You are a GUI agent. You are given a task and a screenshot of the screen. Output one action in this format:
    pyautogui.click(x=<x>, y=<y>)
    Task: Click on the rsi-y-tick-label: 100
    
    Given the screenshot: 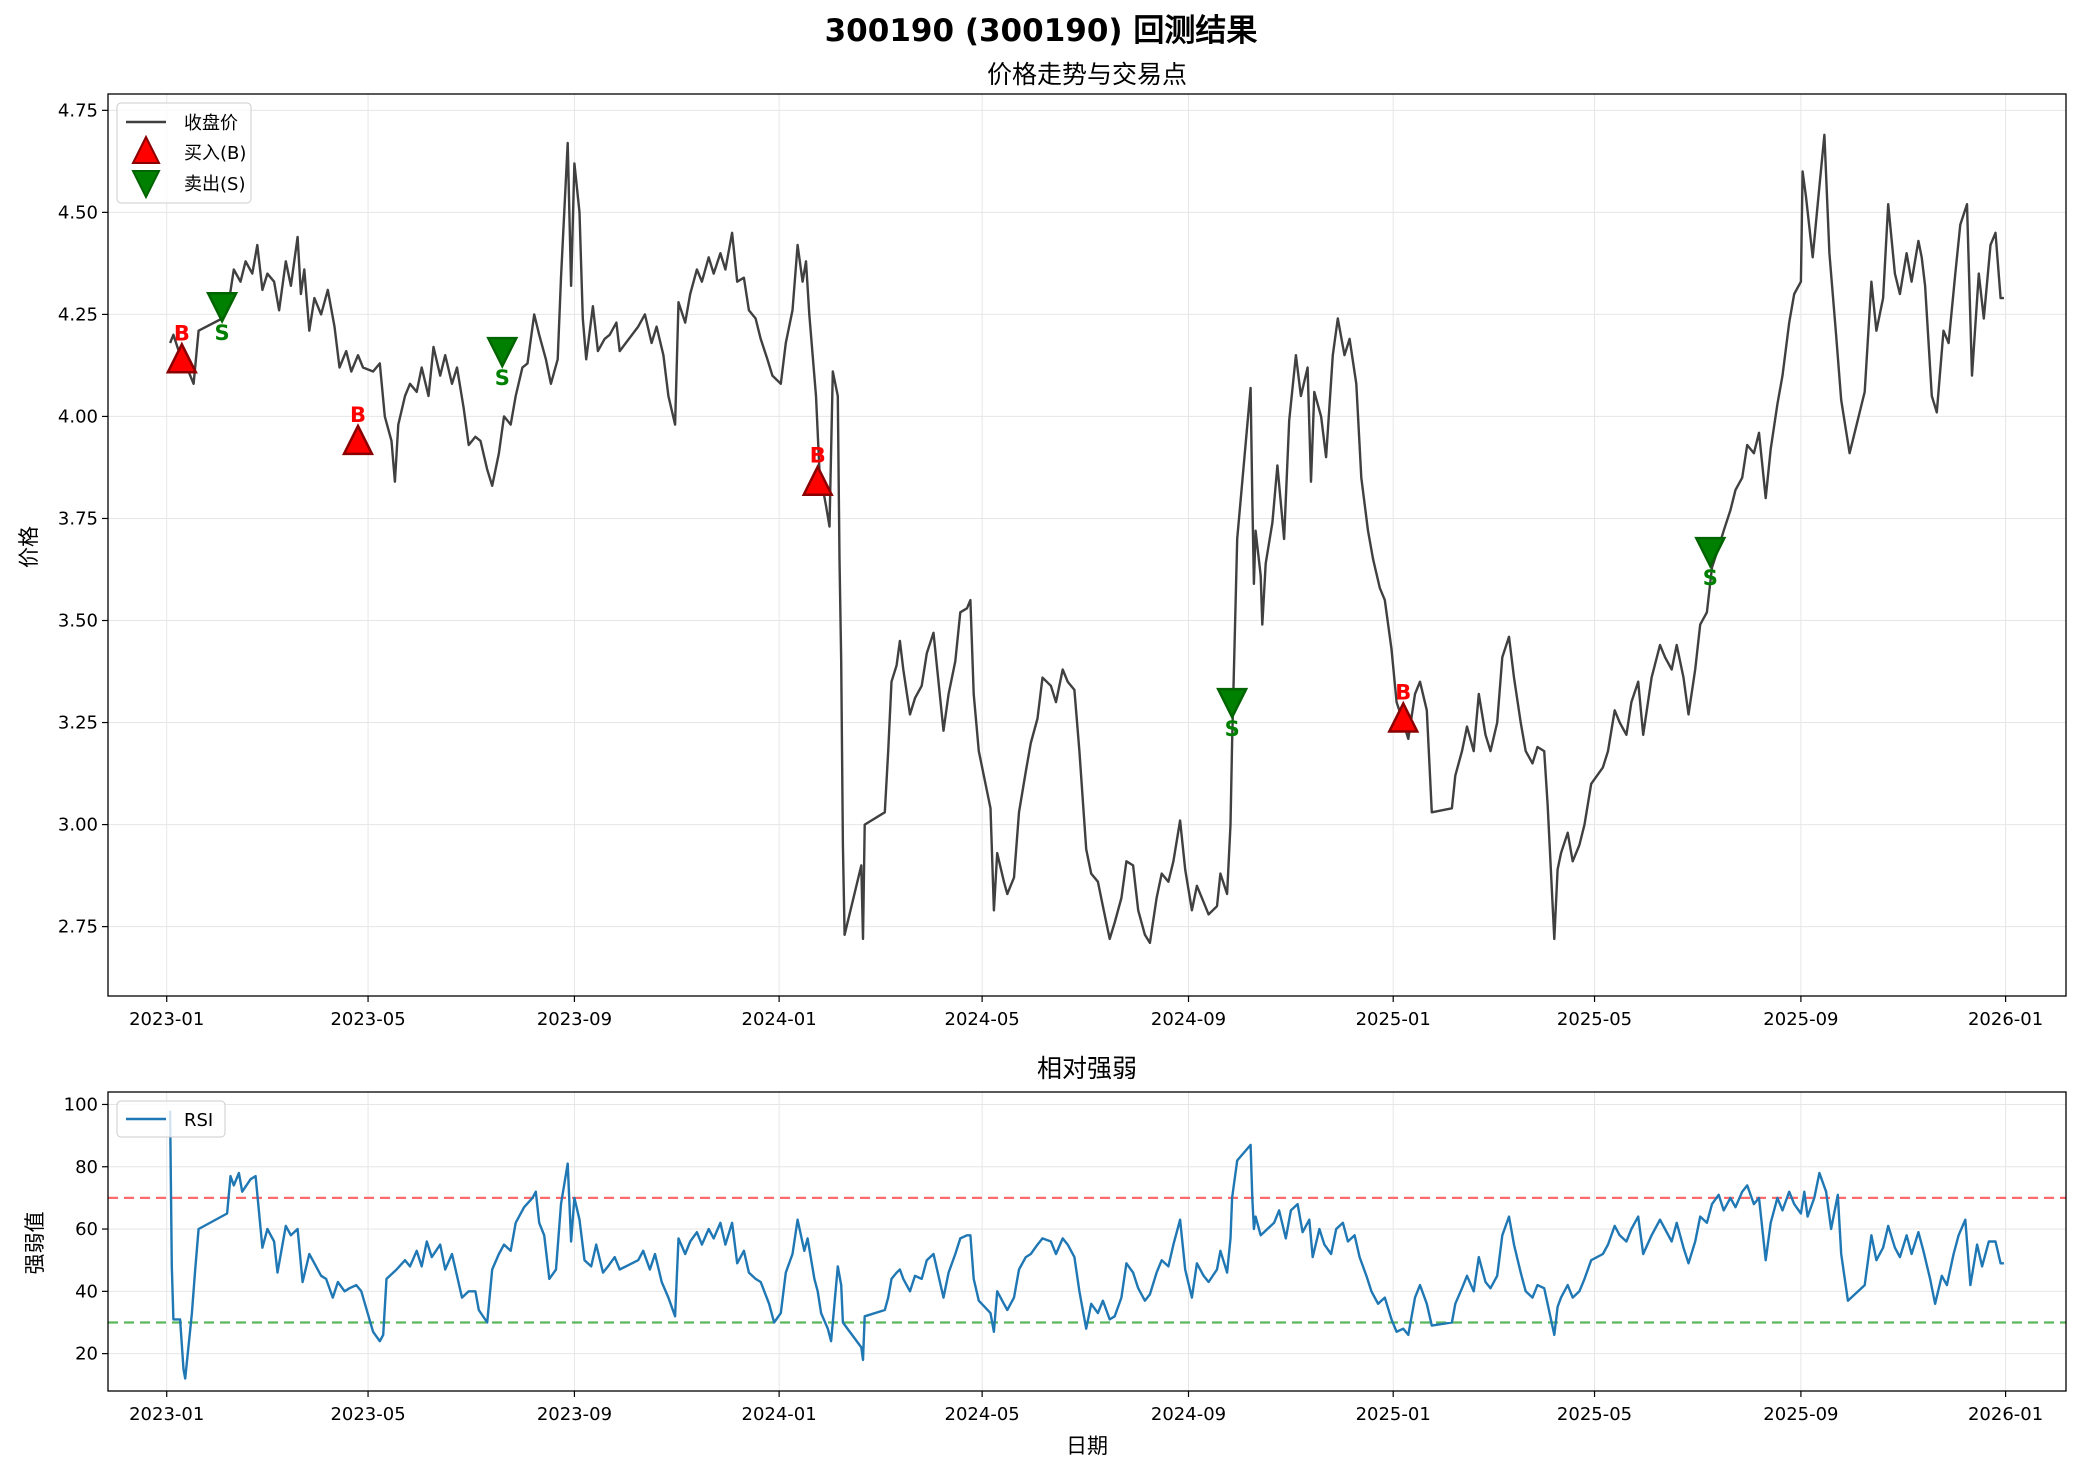 What is the action you would take?
    pyautogui.click(x=81, y=1104)
    